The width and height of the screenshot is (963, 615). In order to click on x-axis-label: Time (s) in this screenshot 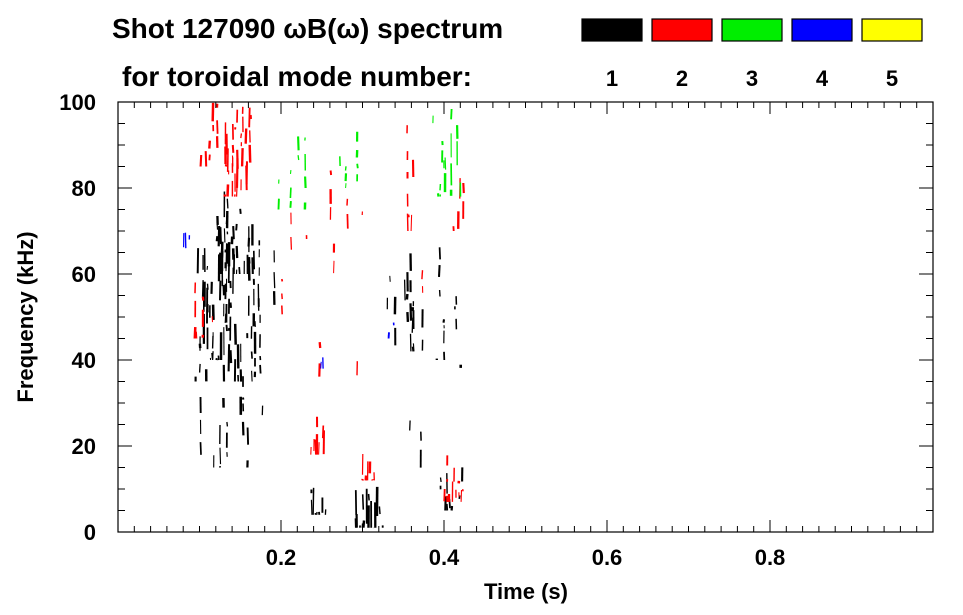, I will do `click(526, 591)`.